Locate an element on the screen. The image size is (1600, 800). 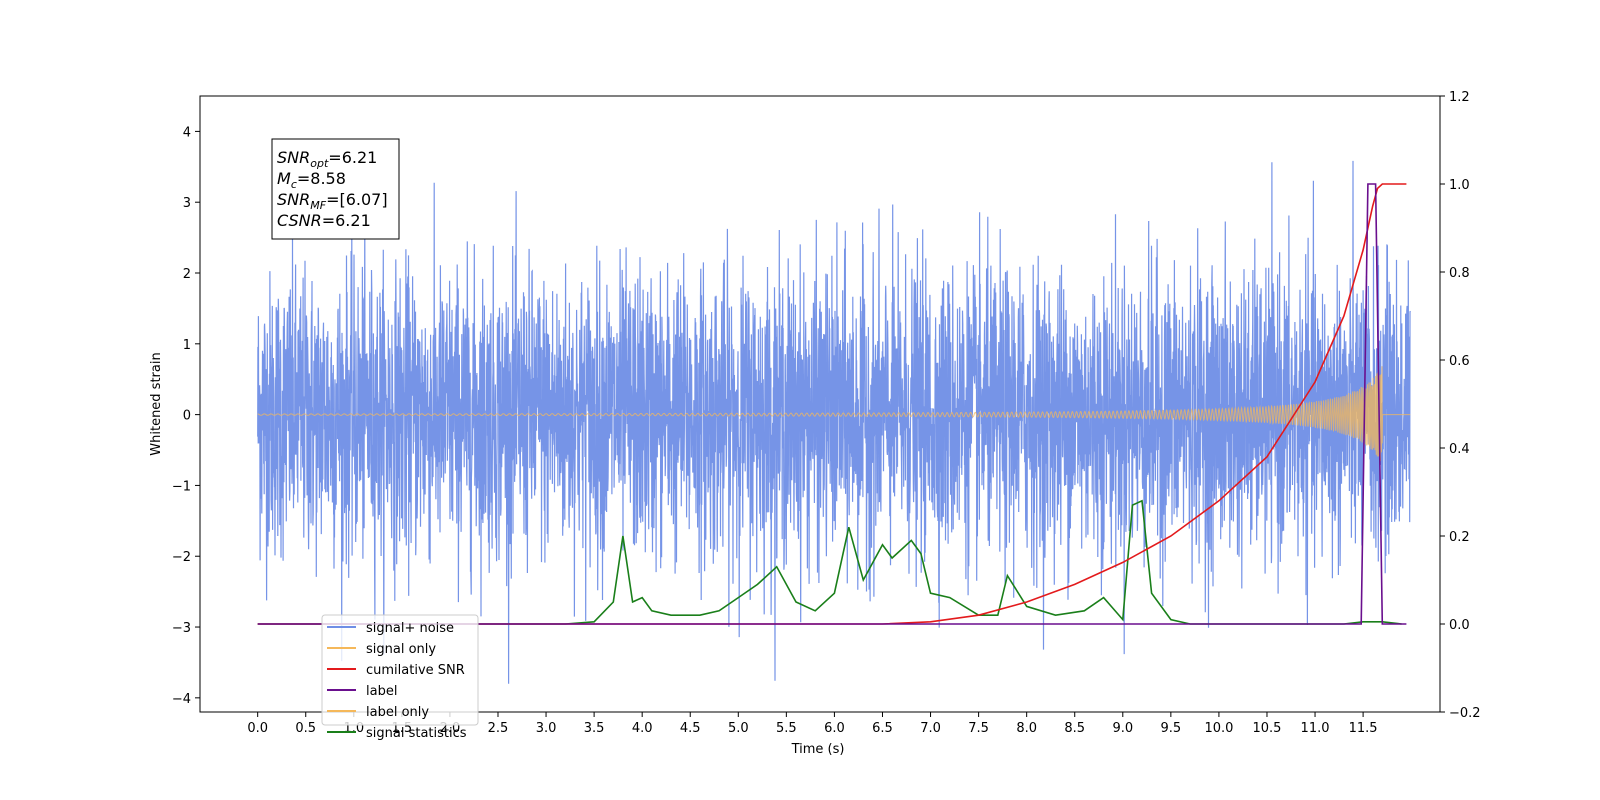
annotation-symbol: CSNR is located at coordinates (299, 220).